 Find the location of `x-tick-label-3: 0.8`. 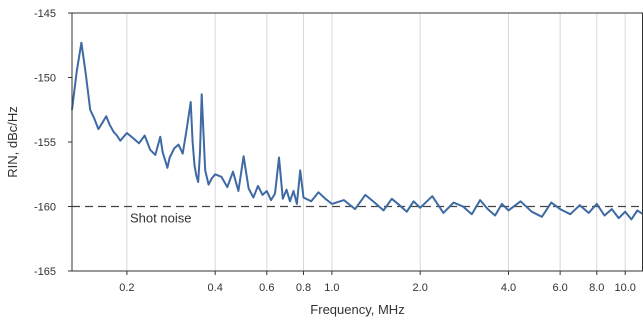

x-tick-label-3: 0.8 is located at coordinates (303, 288).